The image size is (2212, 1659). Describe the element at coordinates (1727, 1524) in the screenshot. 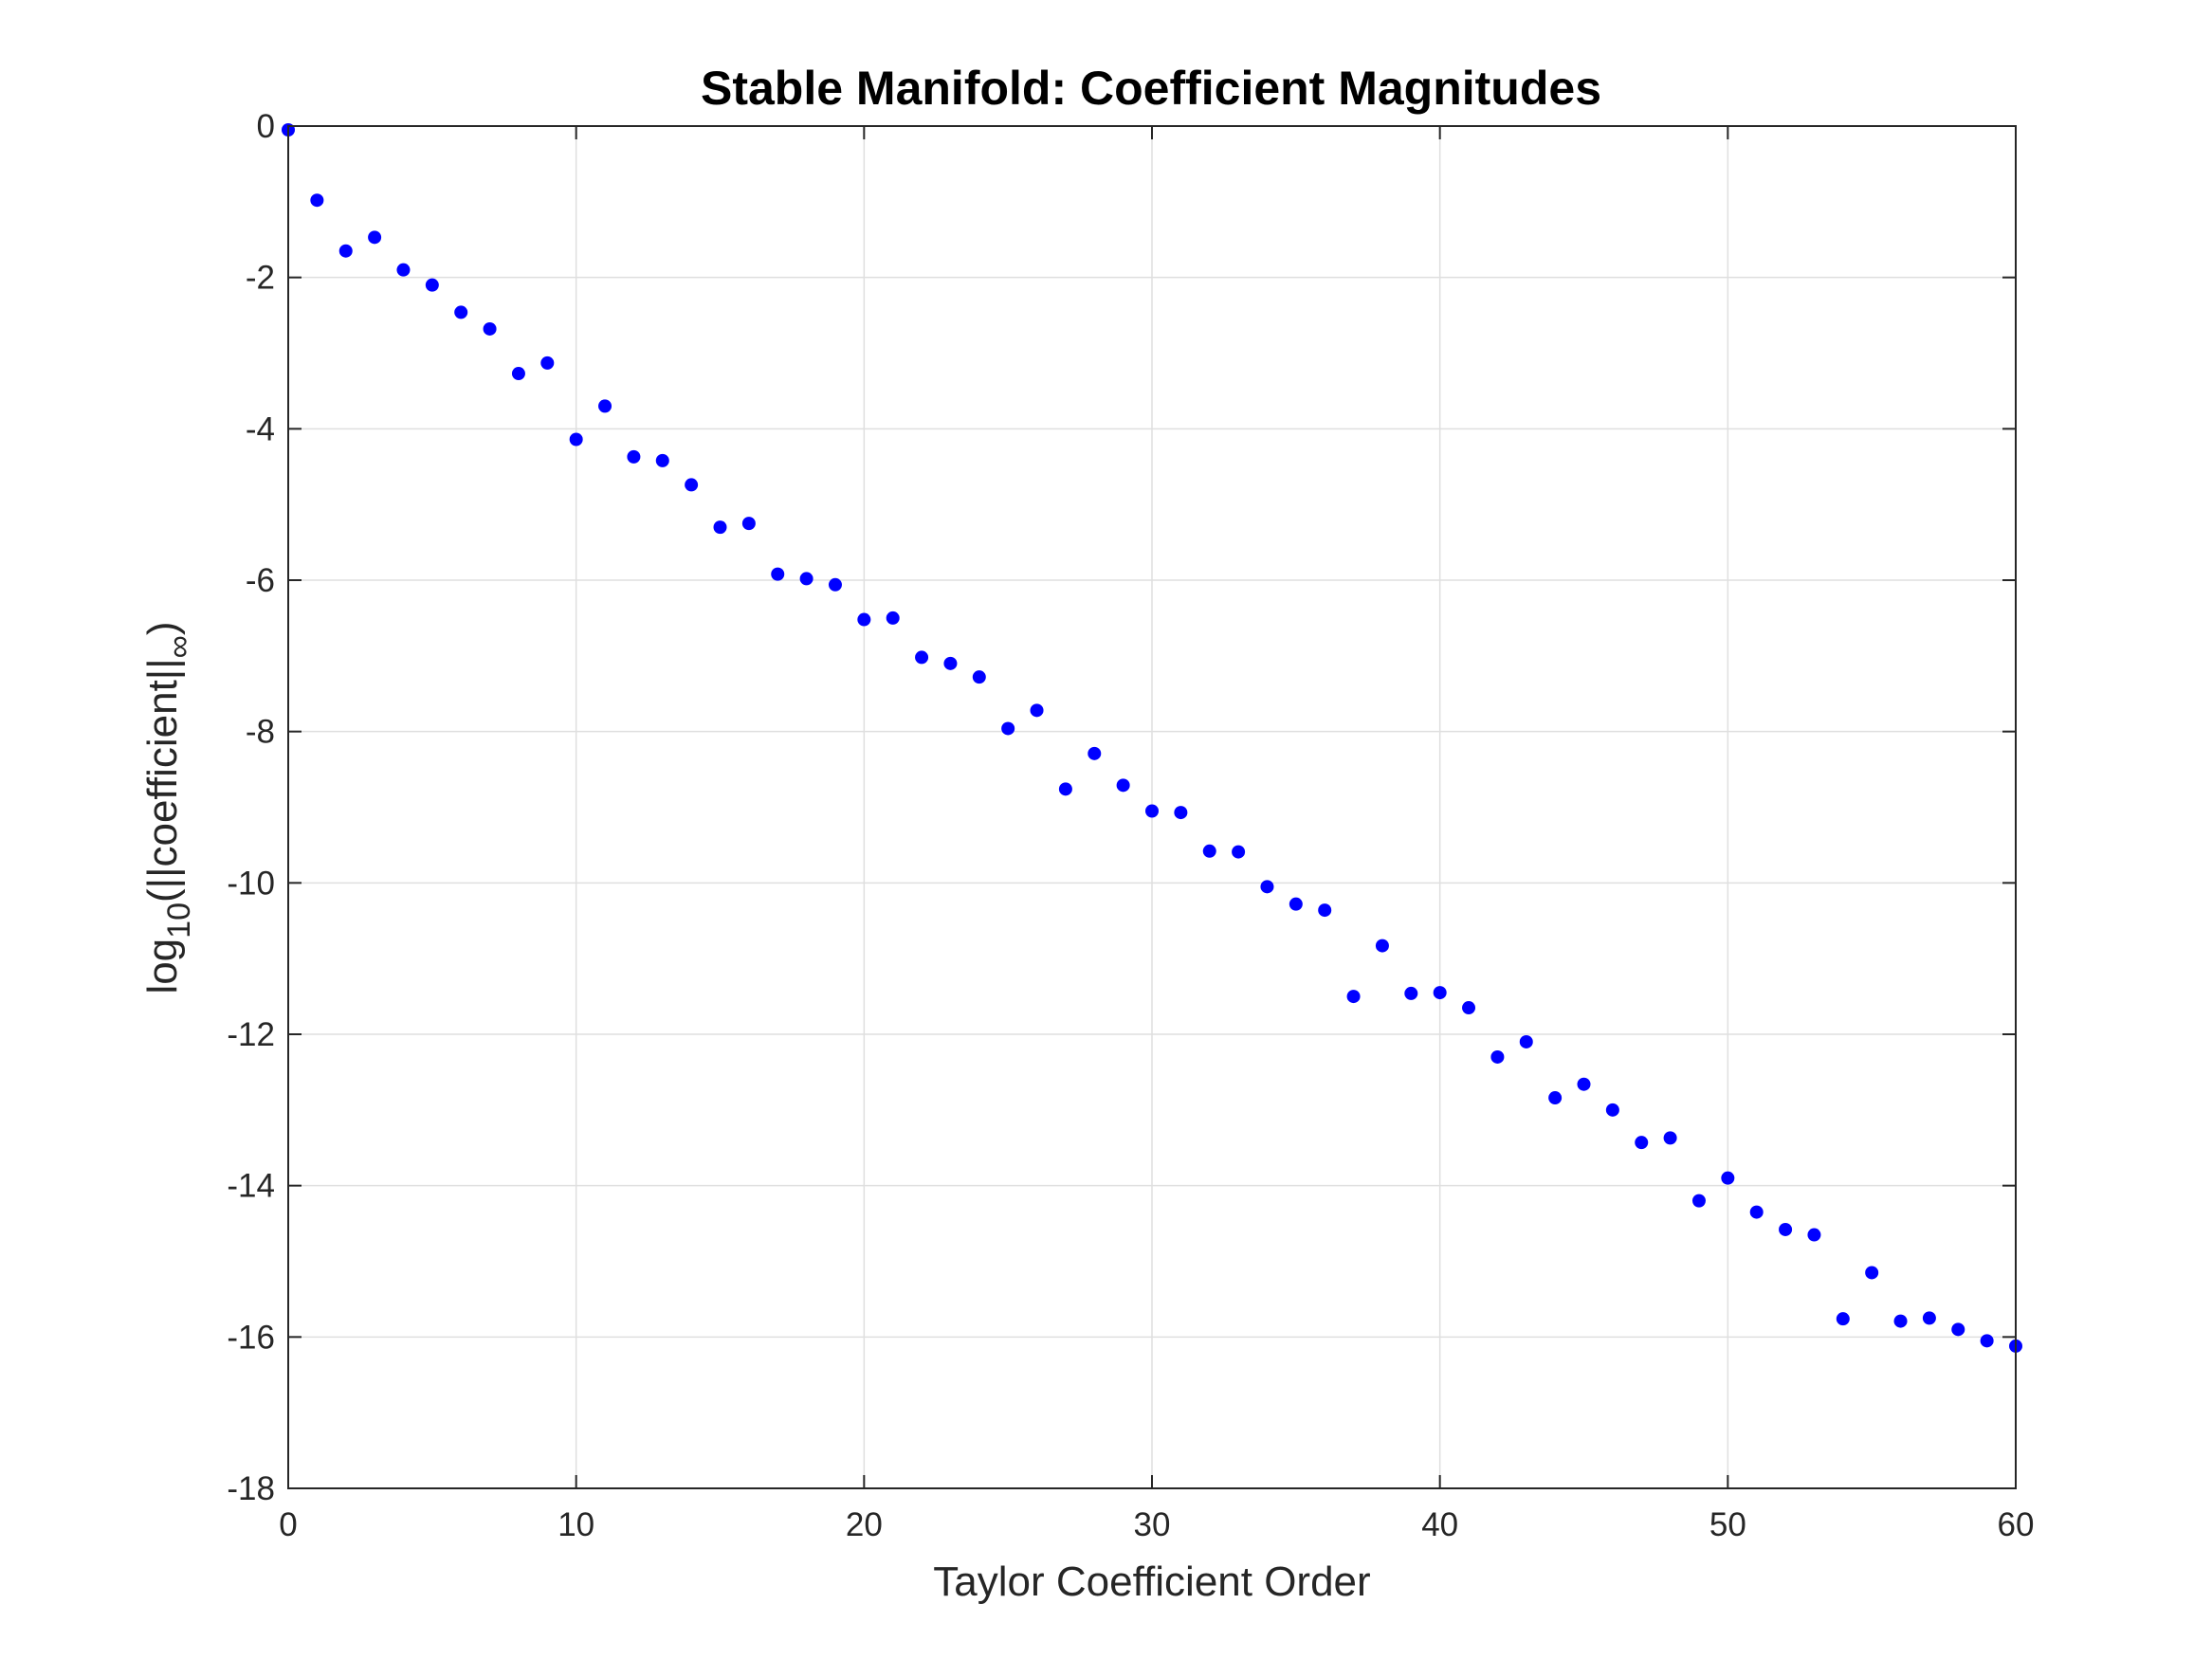

I see `x-tick-label: 50` at that location.